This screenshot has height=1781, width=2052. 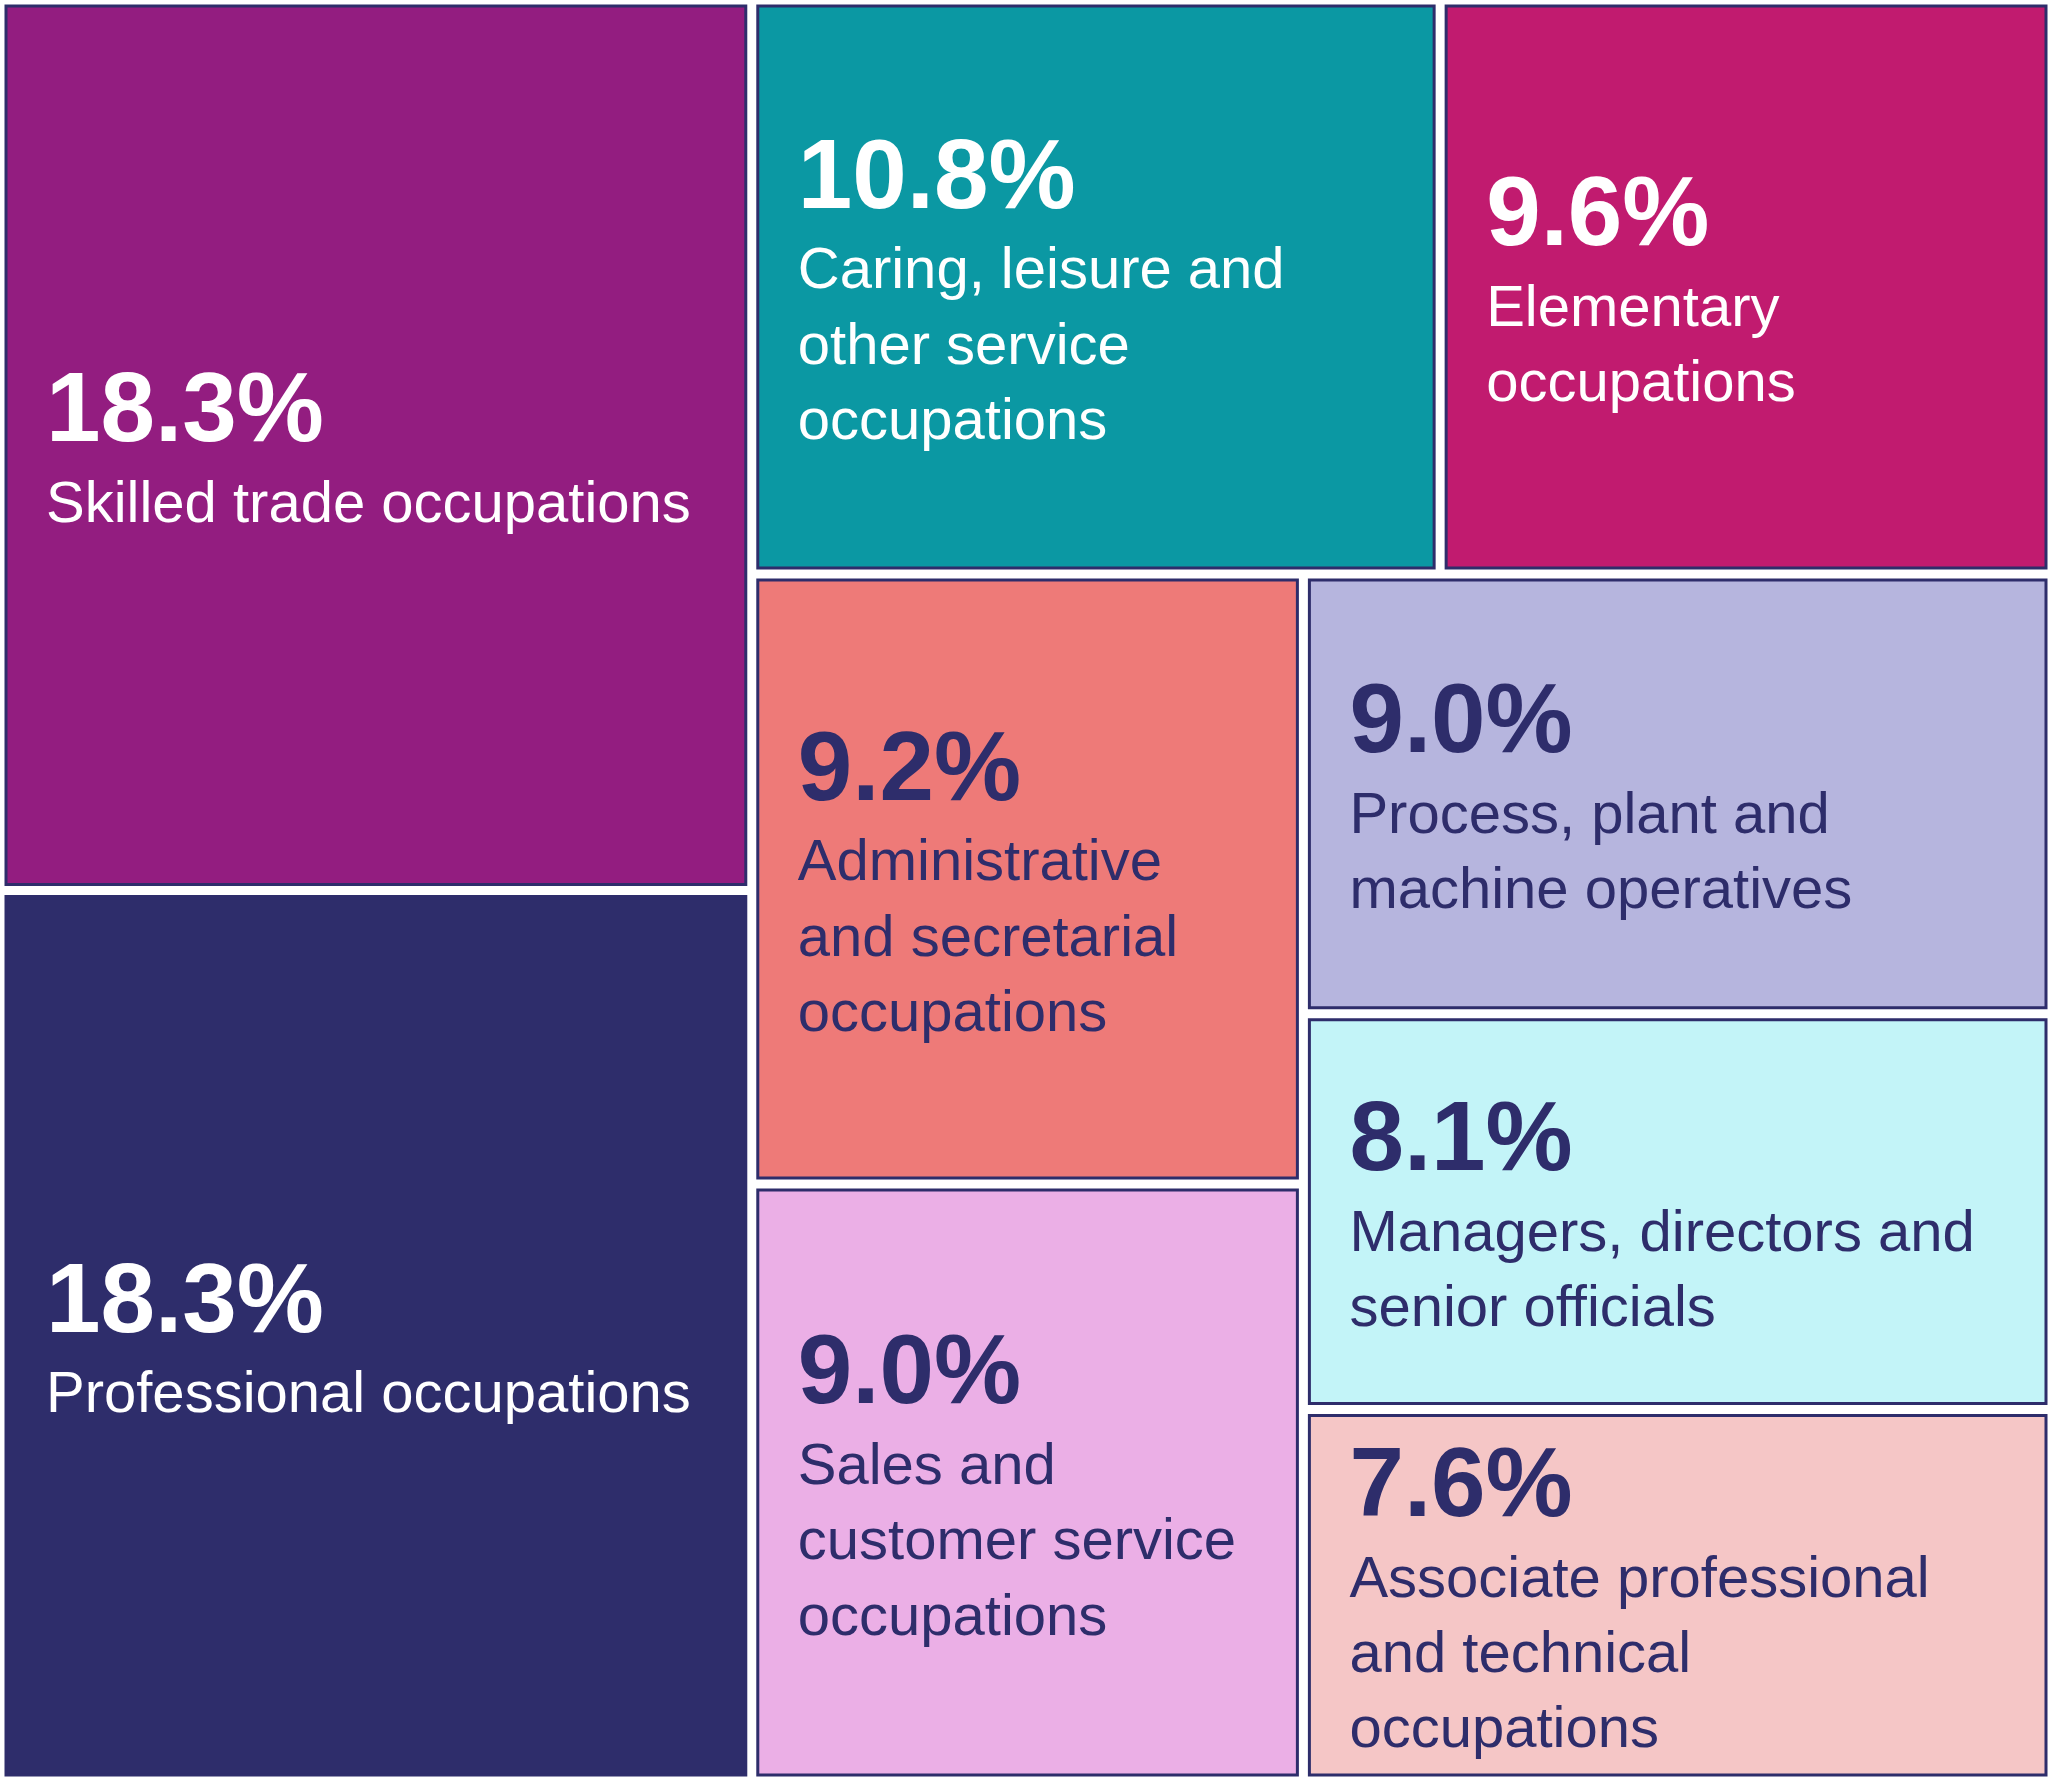 I want to click on category-label: Professional occupations, so click(x=369, y=1392).